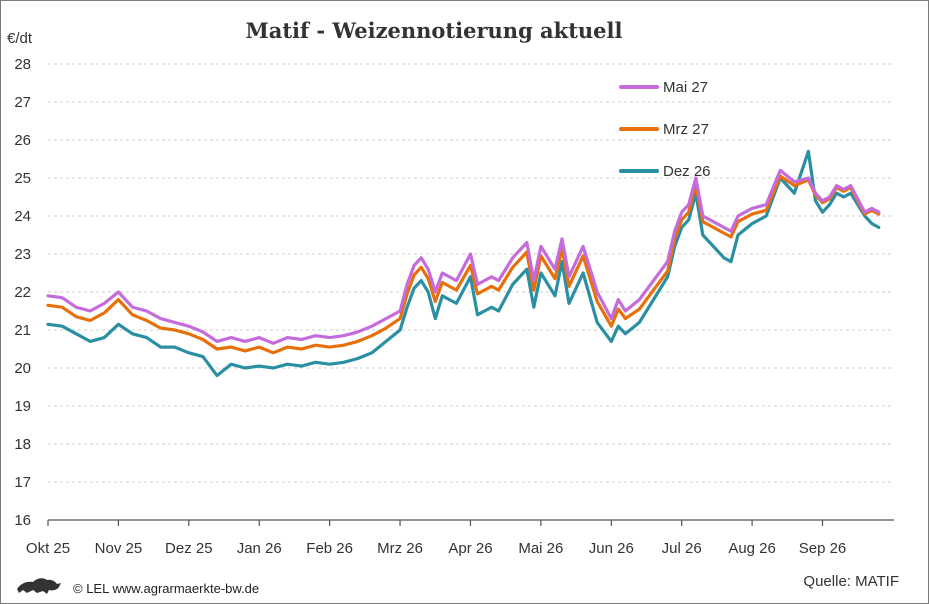 This screenshot has height=604, width=929. What do you see at coordinates (685, 87) in the screenshot?
I see `legend-label: Mai 27` at bounding box center [685, 87].